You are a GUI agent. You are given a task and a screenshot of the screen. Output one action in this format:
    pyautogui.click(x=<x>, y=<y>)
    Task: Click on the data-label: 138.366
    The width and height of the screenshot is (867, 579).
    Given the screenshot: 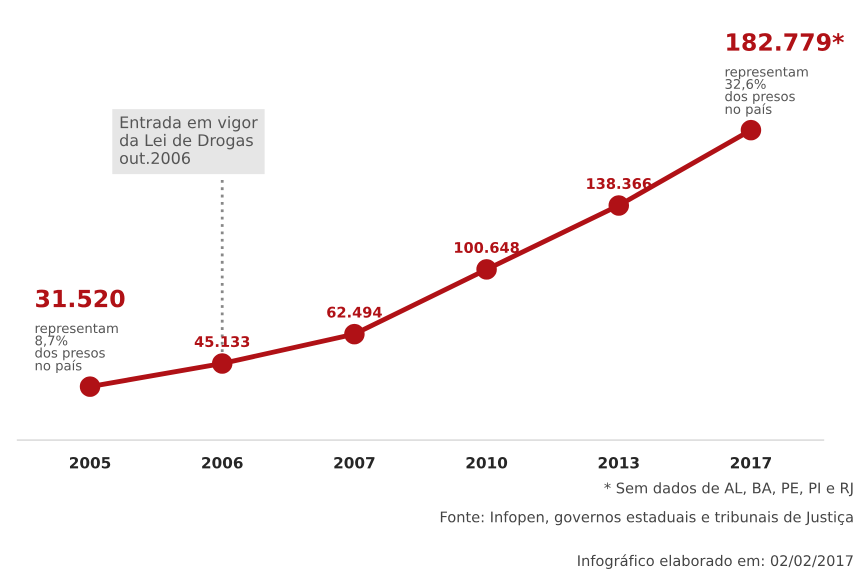 What is the action you would take?
    pyautogui.click(x=619, y=184)
    